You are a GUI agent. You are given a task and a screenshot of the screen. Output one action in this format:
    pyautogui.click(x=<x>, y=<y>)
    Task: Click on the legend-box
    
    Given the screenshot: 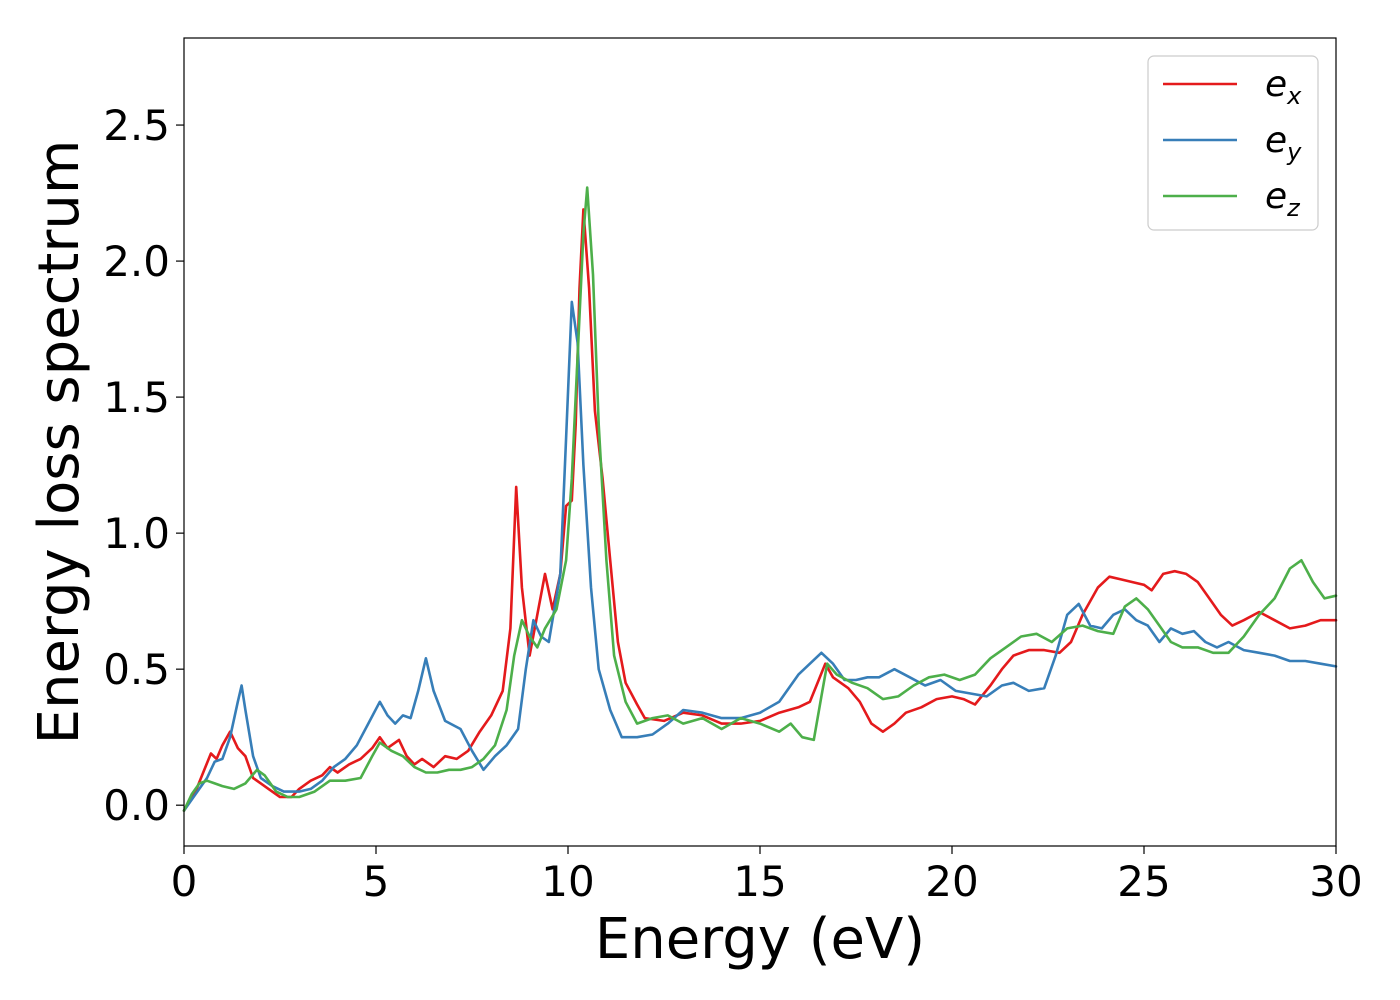 What is the action you would take?
    pyautogui.click(x=1233, y=143)
    